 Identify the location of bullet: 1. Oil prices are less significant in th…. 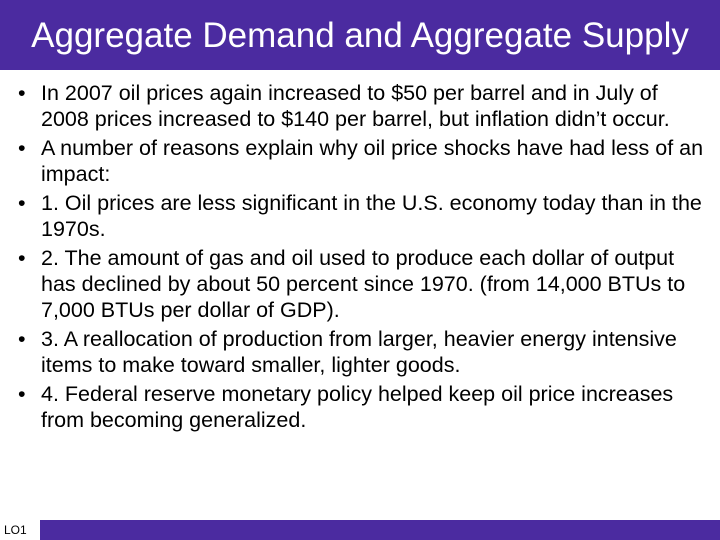
(363, 216).